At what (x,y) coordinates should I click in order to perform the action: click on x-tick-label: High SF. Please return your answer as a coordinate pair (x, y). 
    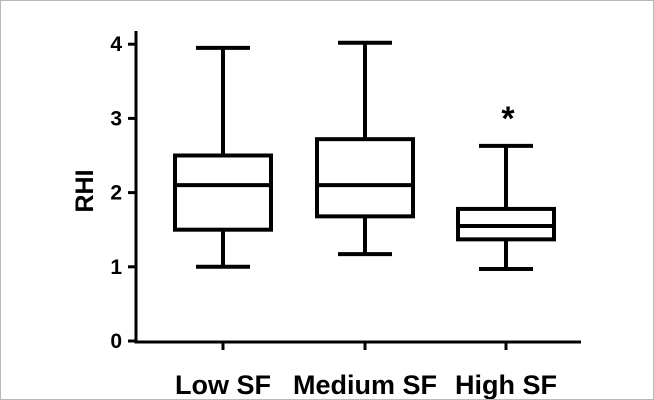
    Looking at the image, I should click on (506, 384).